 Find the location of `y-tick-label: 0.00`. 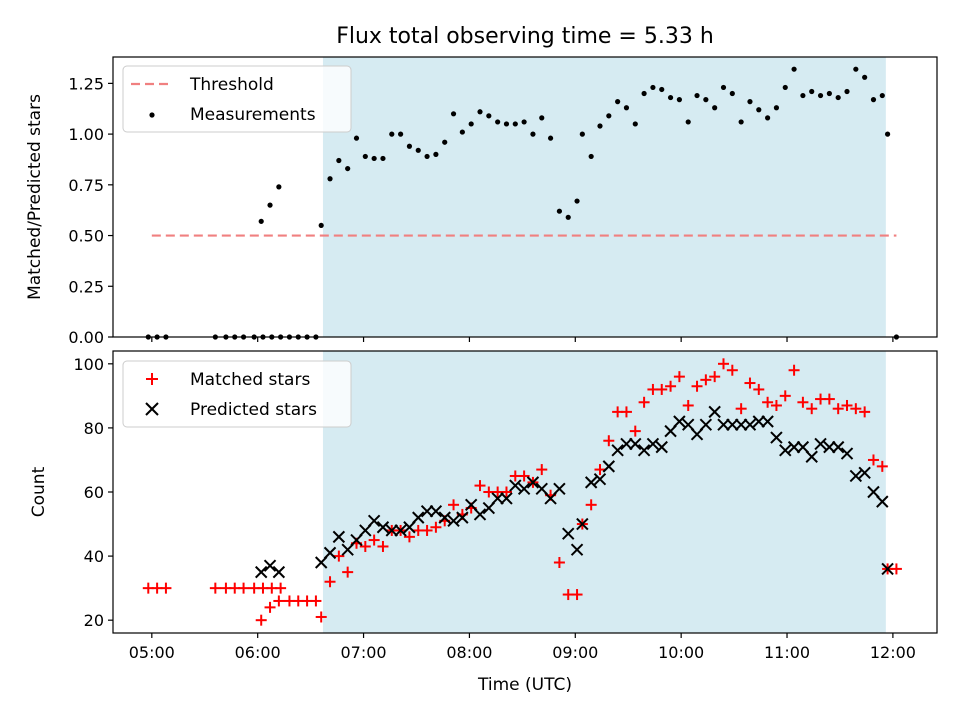

y-tick-label: 0.00 is located at coordinates (86, 337).